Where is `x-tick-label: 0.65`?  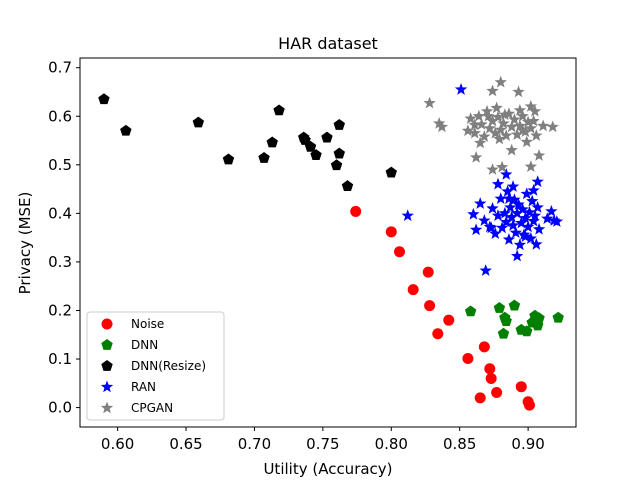 x-tick-label: 0.65 is located at coordinates (185, 444).